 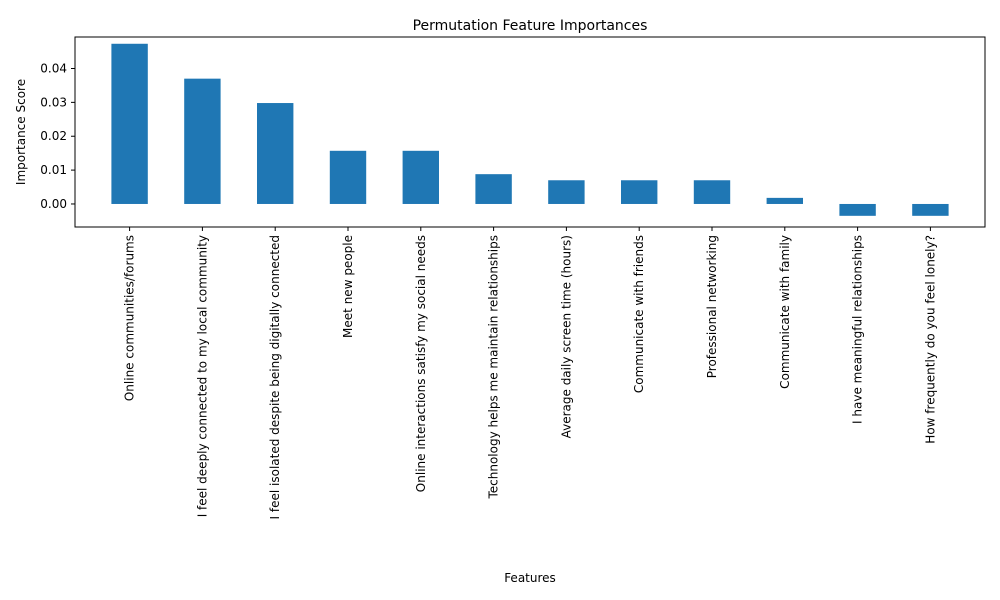 I want to click on x-tick-label-9: Communicate with family, so click(x=785, y=312).